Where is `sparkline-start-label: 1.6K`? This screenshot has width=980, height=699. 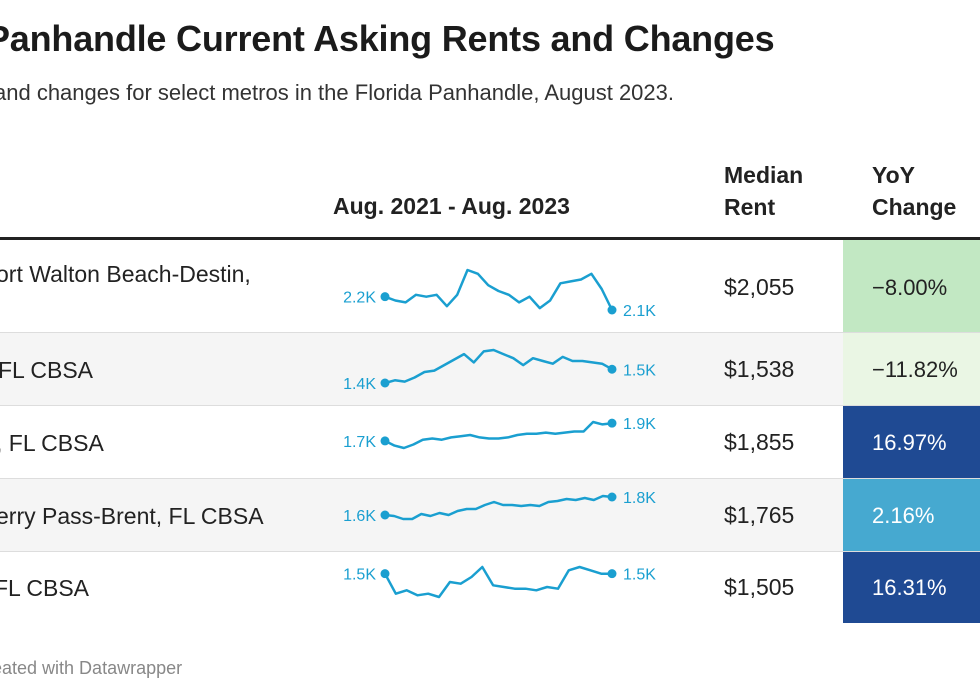
sparkline-start-label: 1.6K is located at coordinates (359, 516).